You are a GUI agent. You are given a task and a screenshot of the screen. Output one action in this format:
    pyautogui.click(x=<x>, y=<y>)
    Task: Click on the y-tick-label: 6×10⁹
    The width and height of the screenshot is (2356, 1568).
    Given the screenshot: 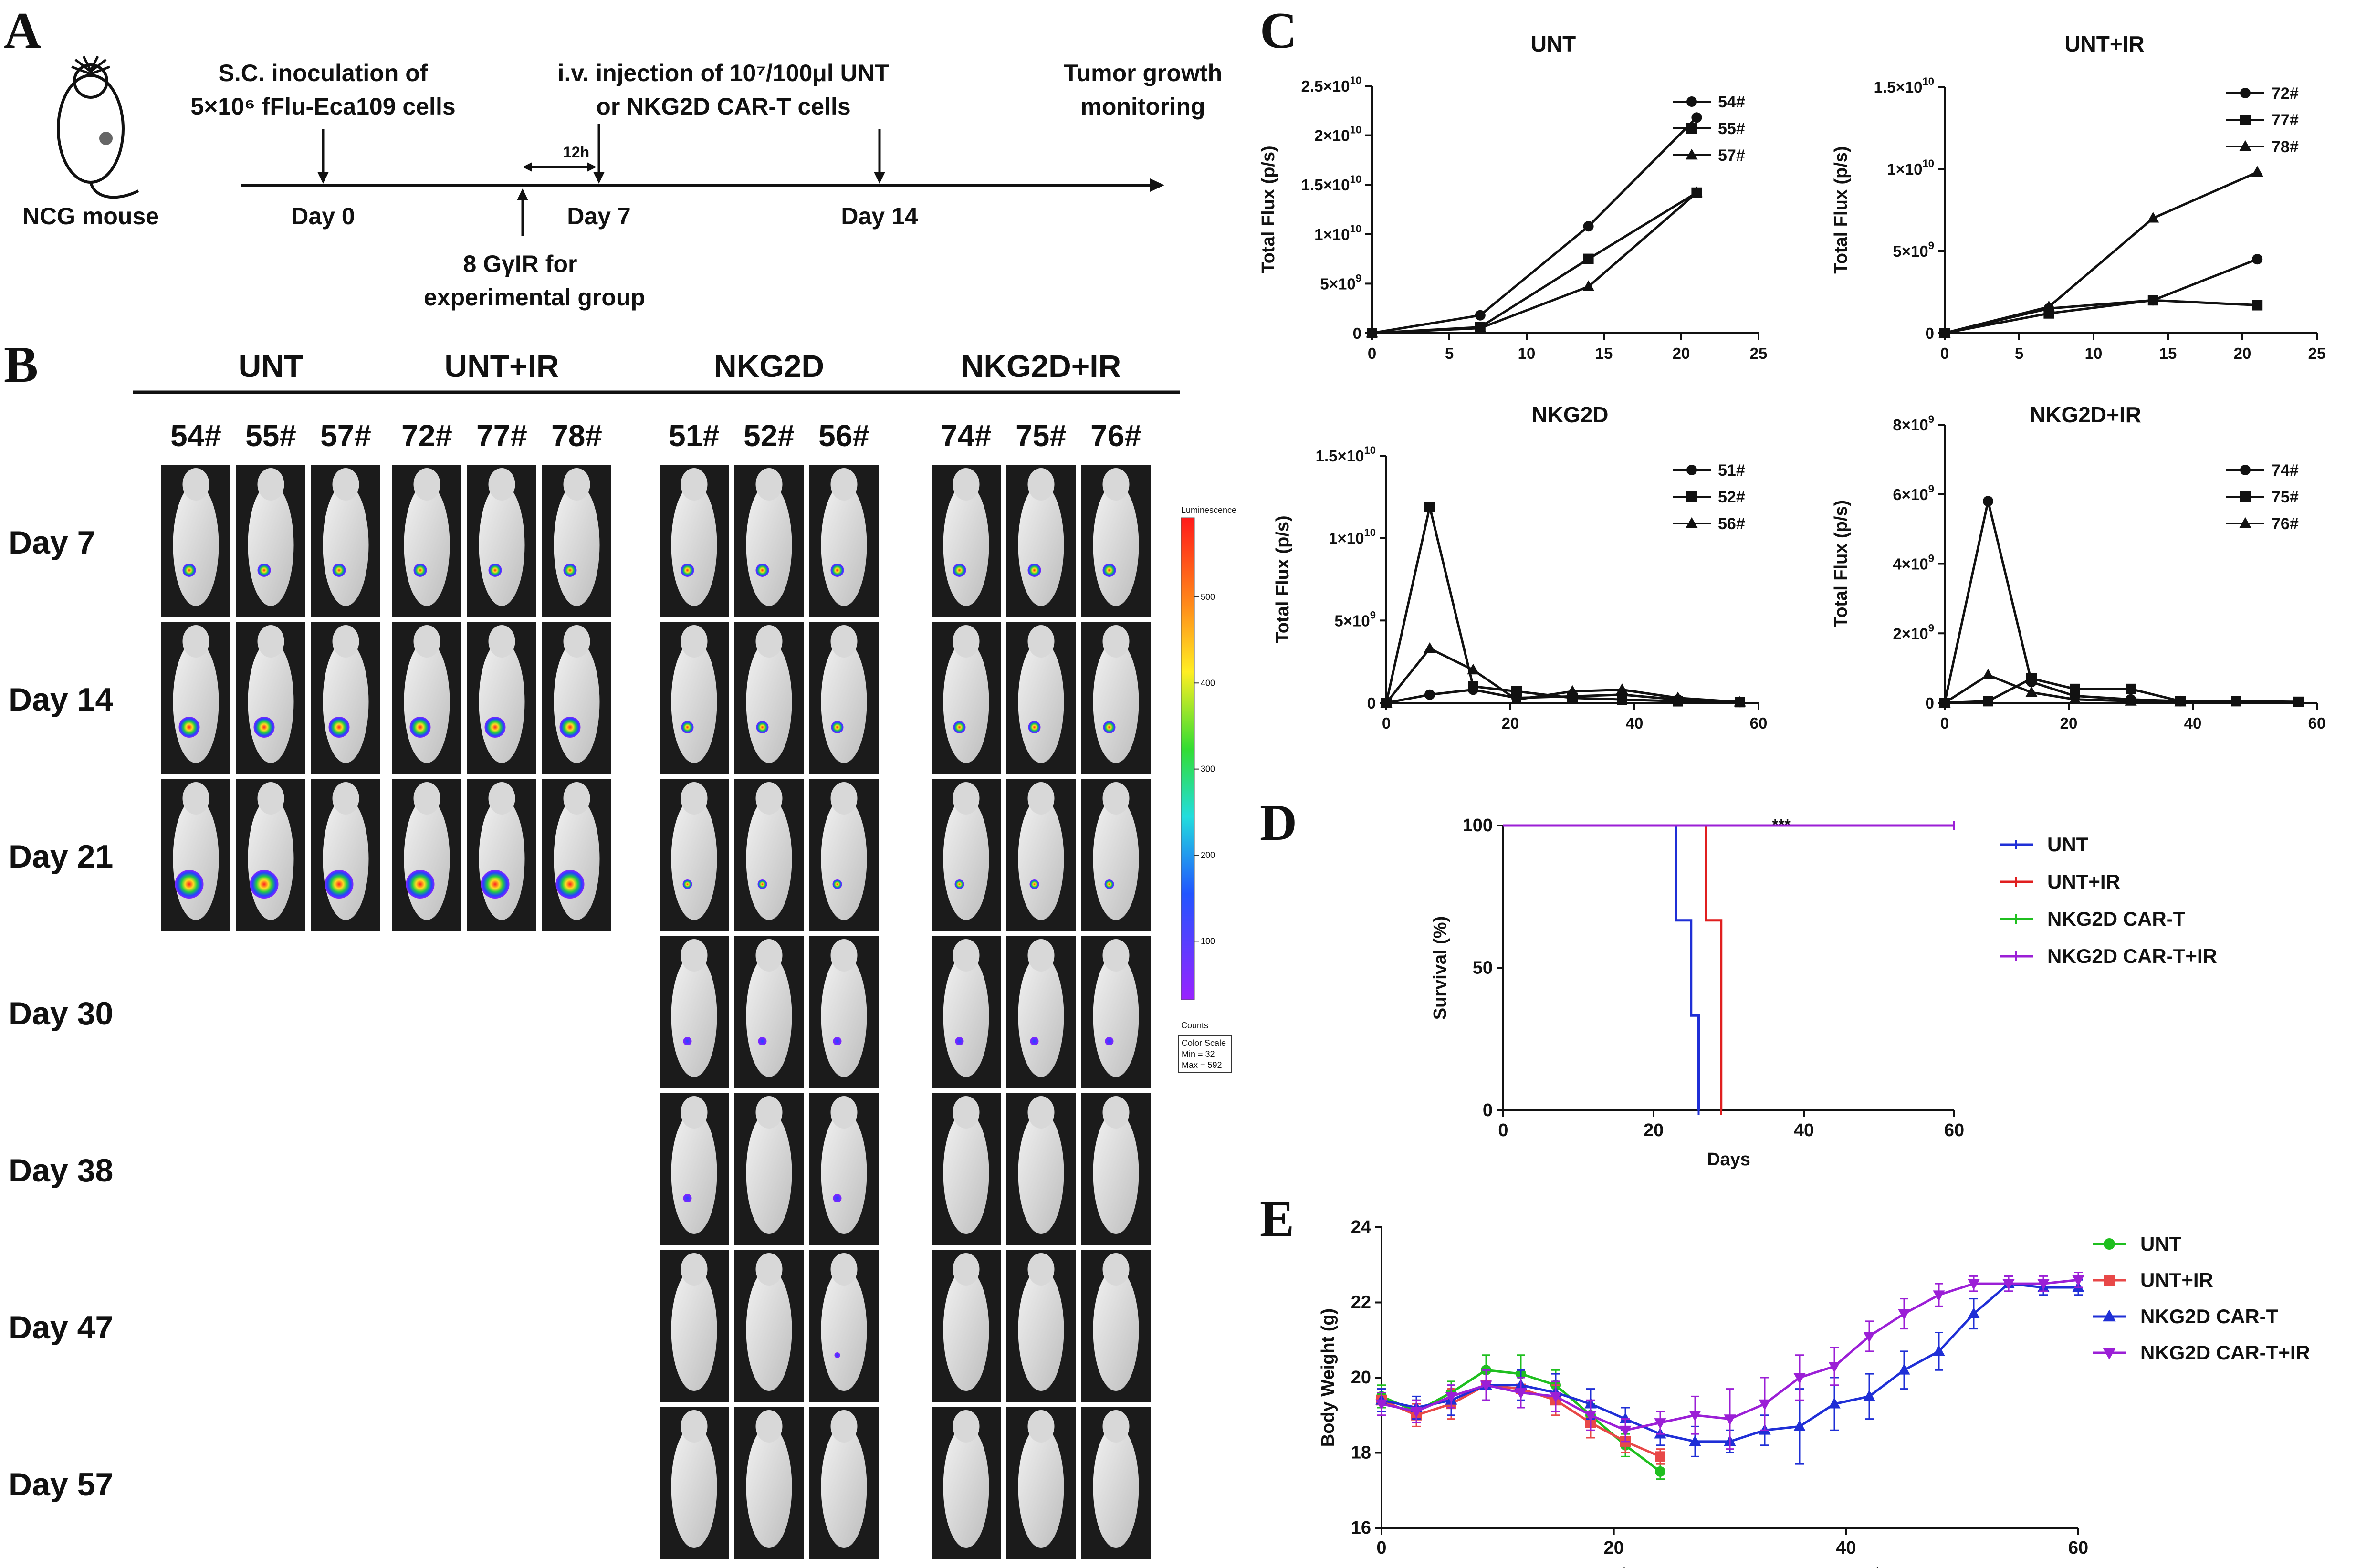 What is the action you would take?
    pyautogui.click(x=1914, y=493)
    